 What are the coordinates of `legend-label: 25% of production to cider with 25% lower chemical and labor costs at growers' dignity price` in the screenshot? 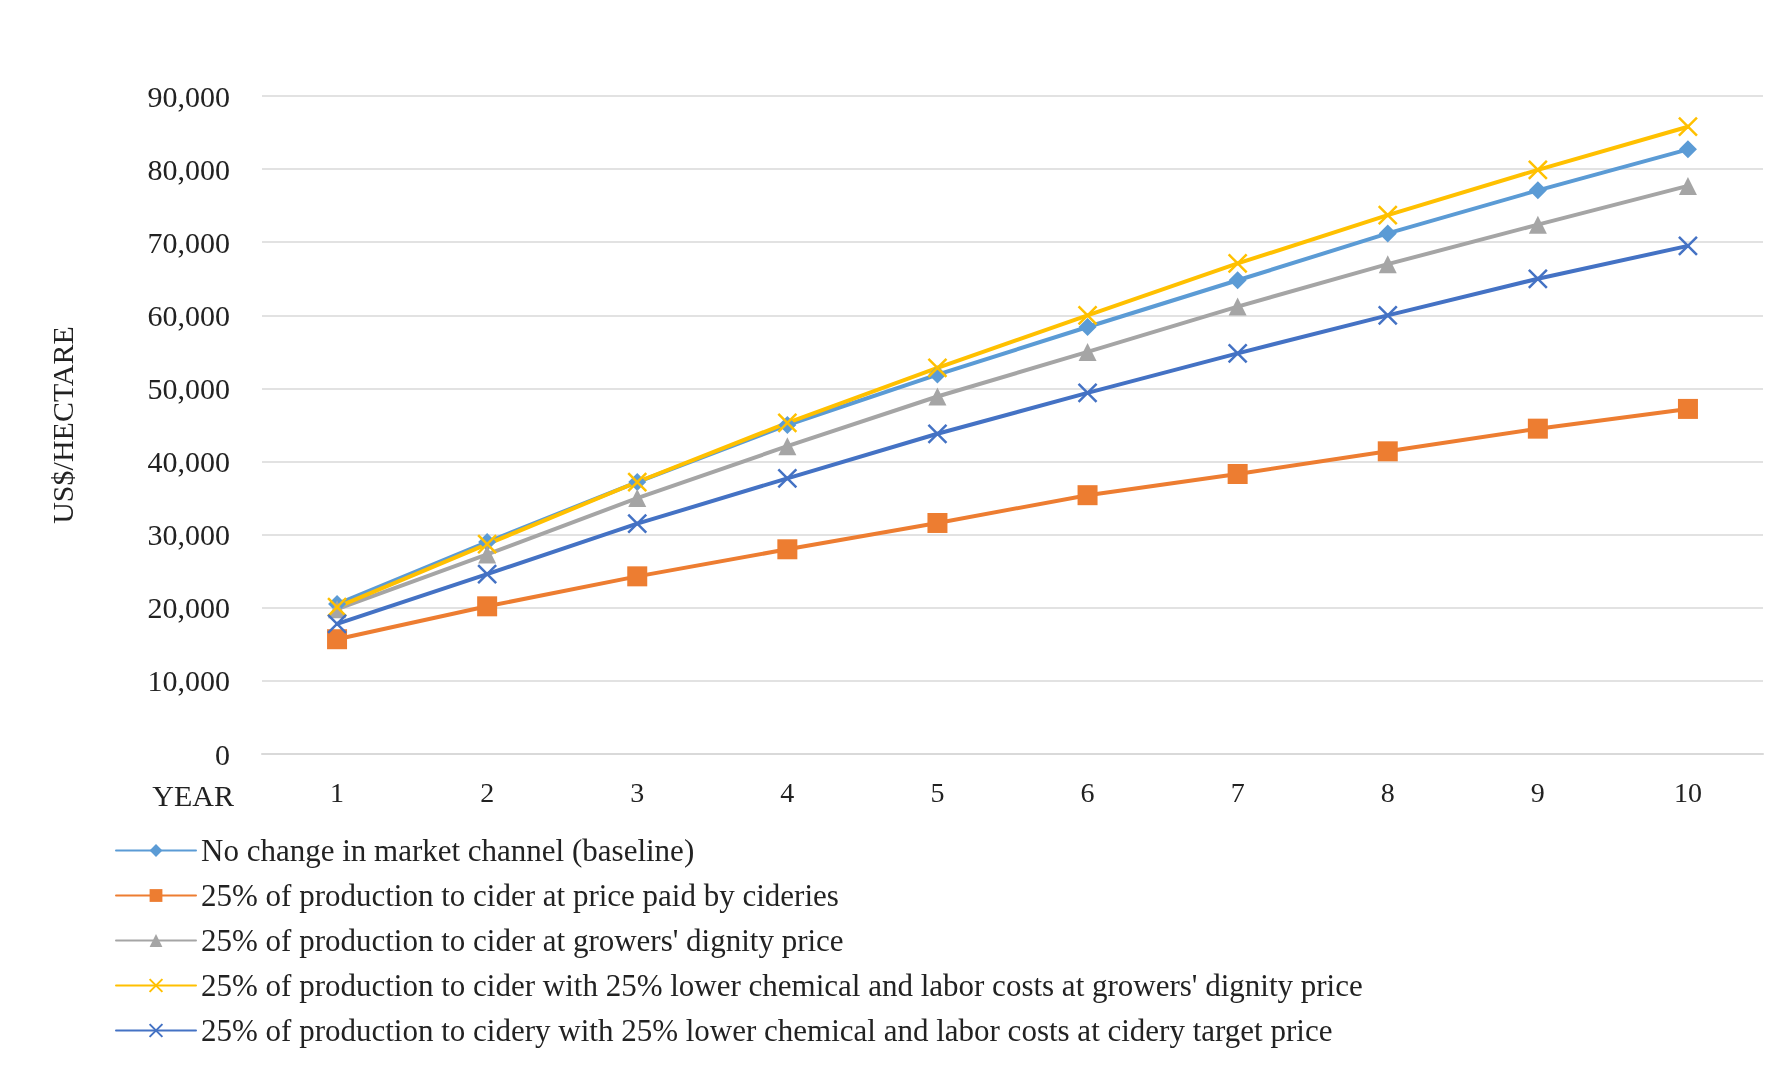 It's located at (782, 985).